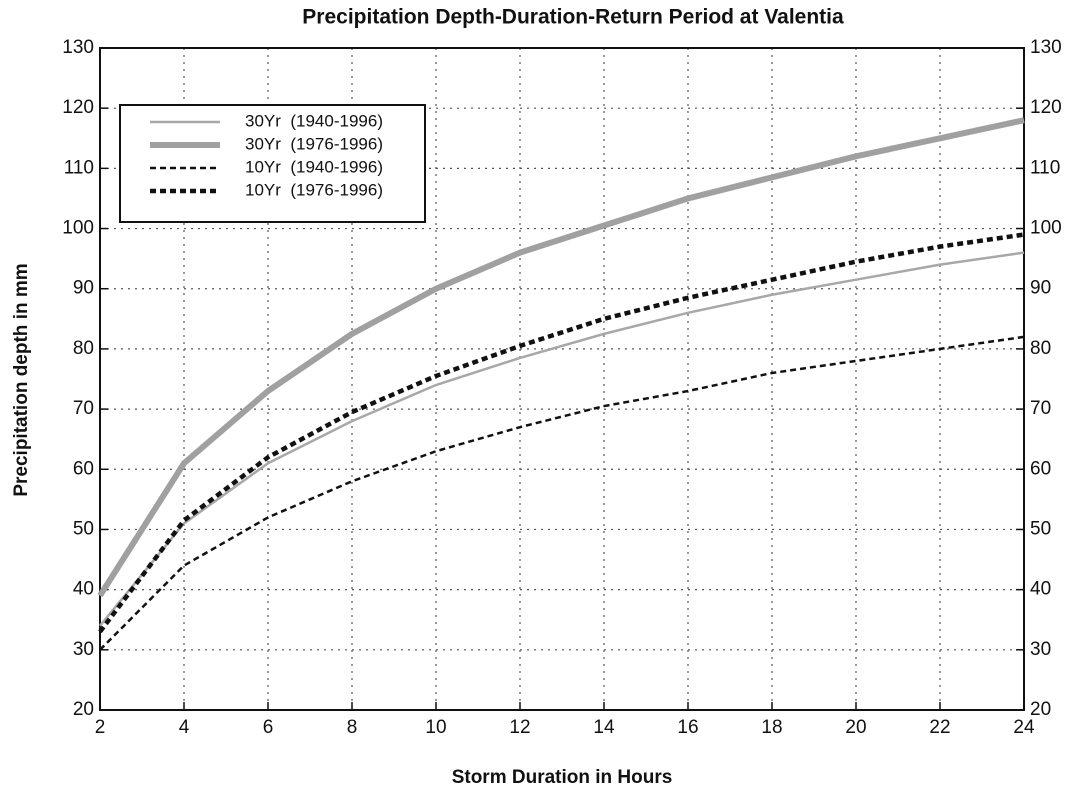  What do you see at coordinates (1040, 348) in the screenshot?
I see `y2-tick-label: 80` at bounding box center [1040, 348].